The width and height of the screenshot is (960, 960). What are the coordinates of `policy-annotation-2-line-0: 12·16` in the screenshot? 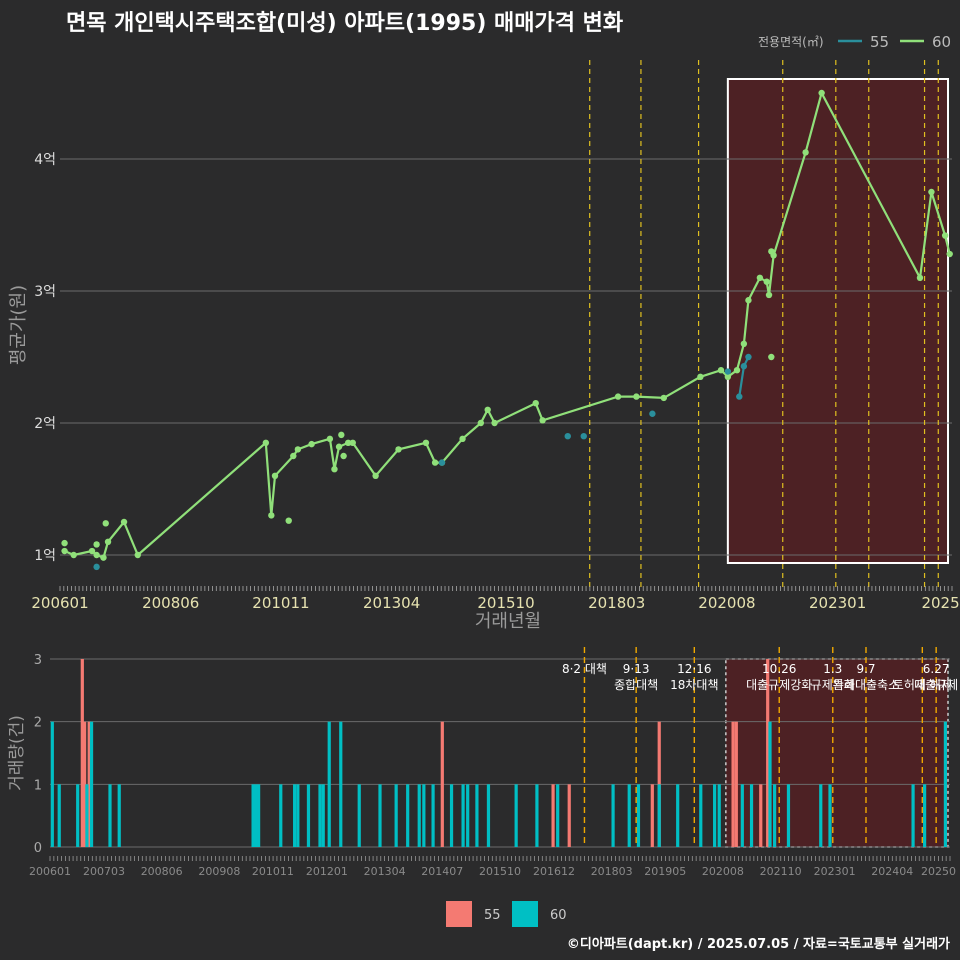 It's located at (694, 669).